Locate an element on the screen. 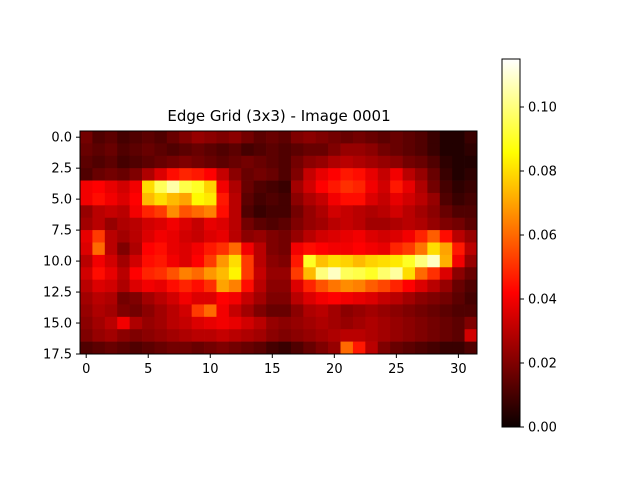 This screenshot has height=480, width=640. colorbar-tick-label: 0.08 is located at coordinates (542, 172).